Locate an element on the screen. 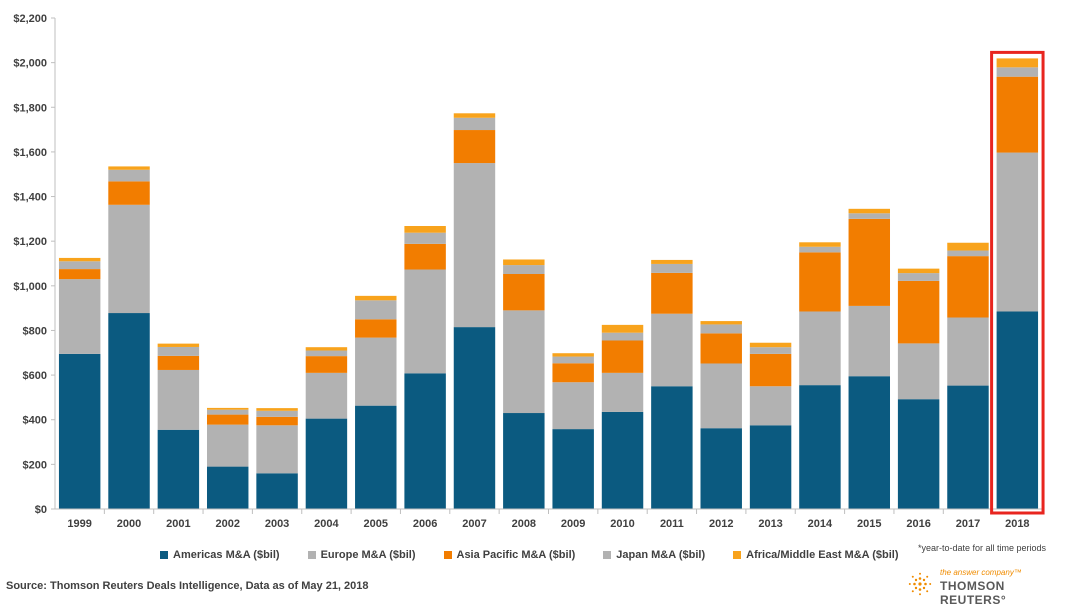  bar-segment-2009-s0 is located at coordinates (573, 469).